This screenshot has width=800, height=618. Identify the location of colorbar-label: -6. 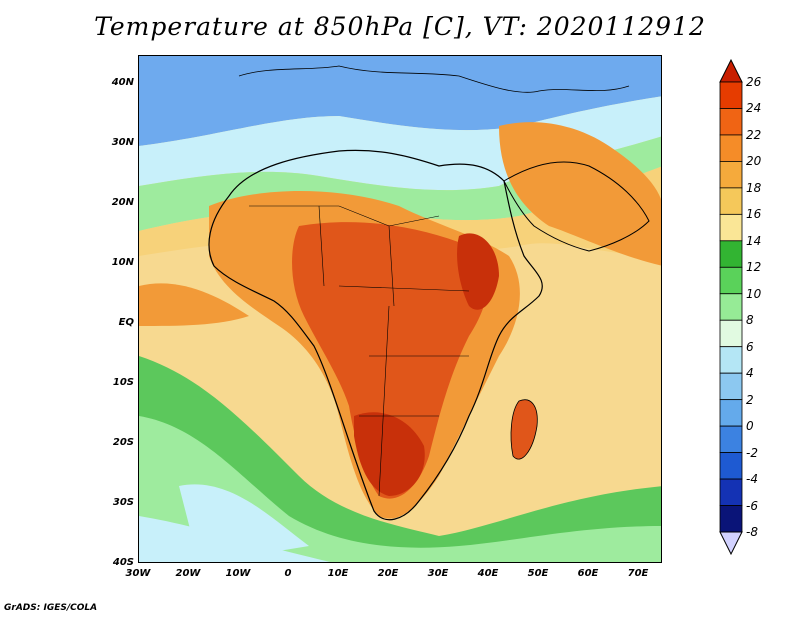
(752, 505).